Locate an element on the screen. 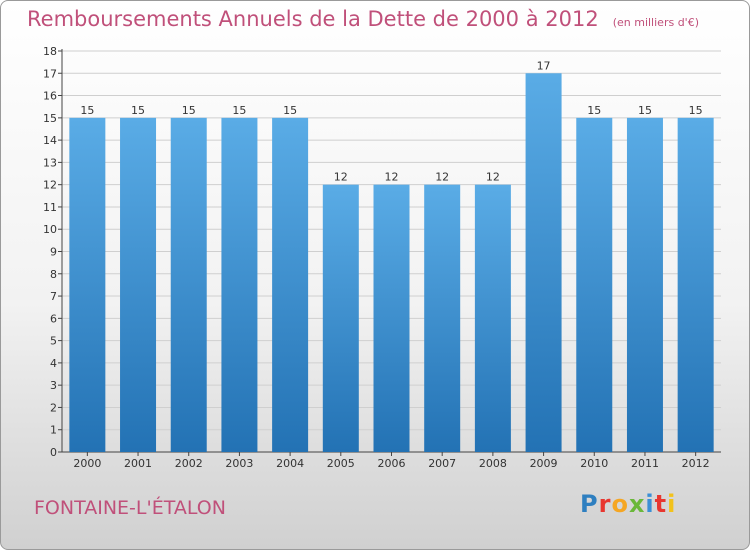 The height and width of the screenshot is (550, 750). x-tick-label: 2002 is located at coordinates (189, 463).